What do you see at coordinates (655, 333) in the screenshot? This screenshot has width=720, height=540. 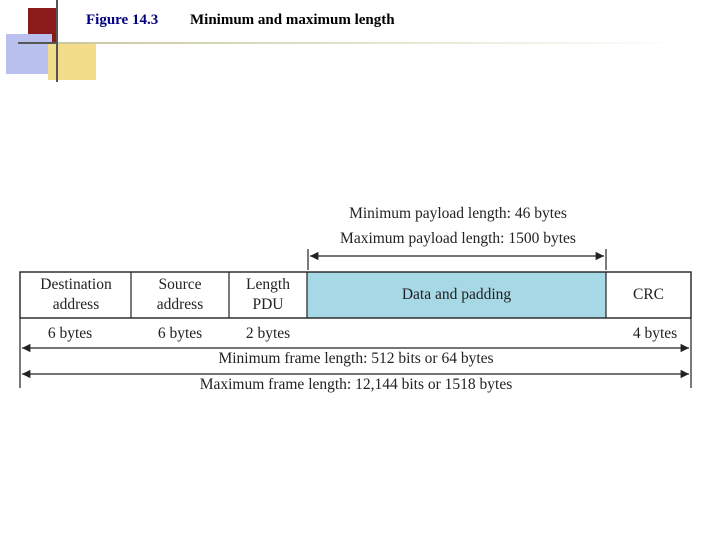 I see `crc-size-label: 4 bytes` at bounding box center [655, 333].